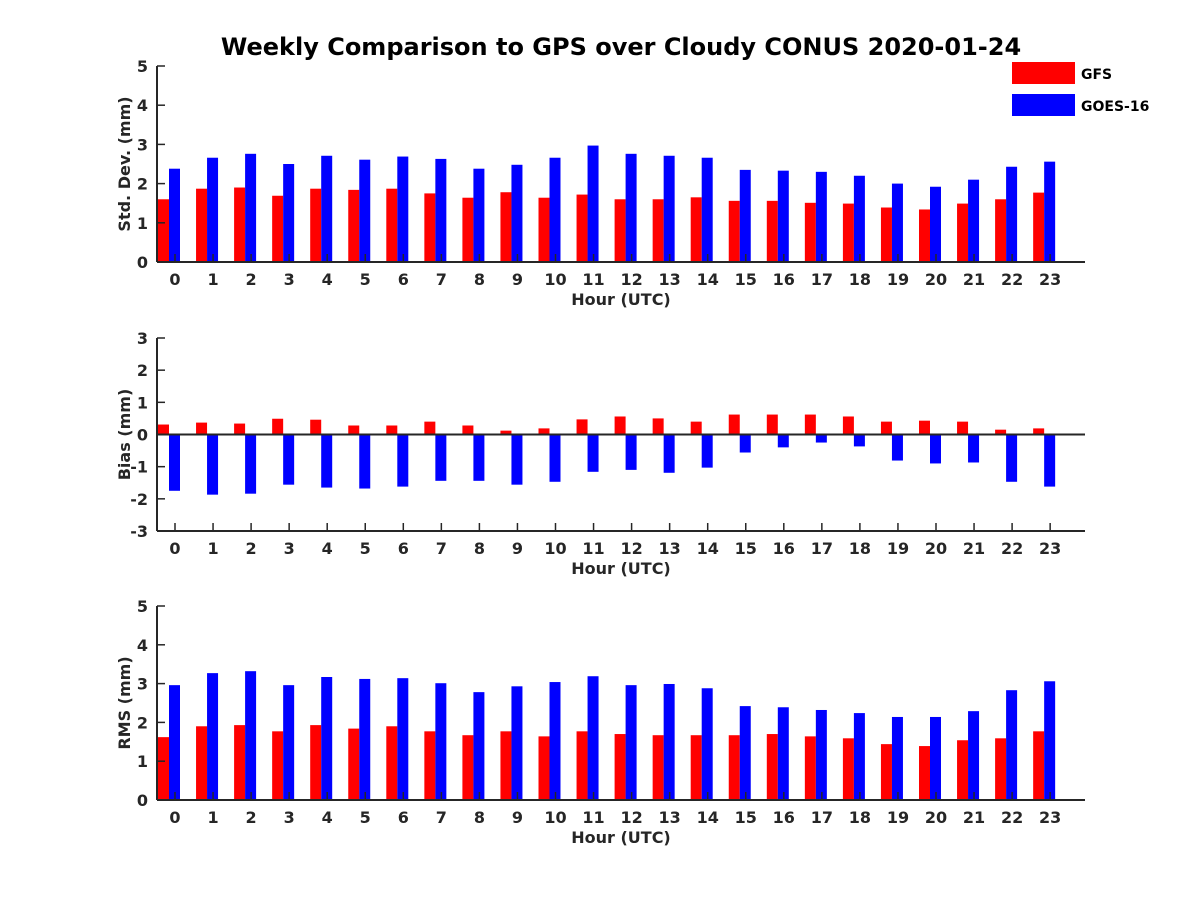  I want to click on y-tick-label: -2, so click(139, 499).